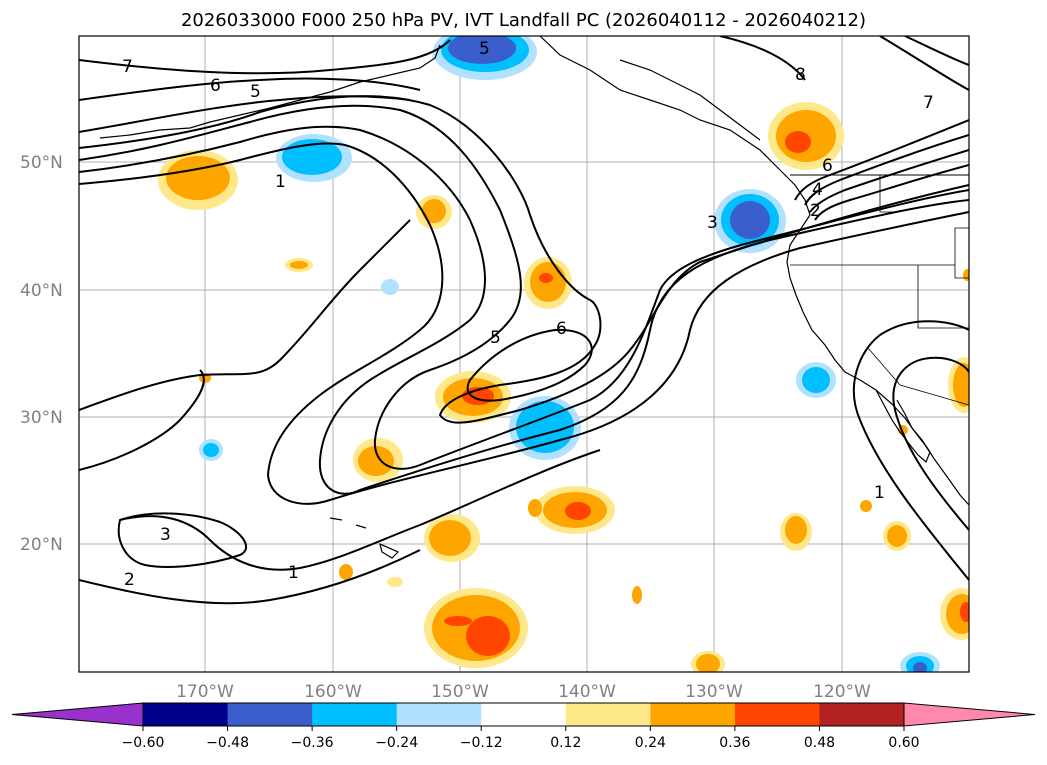 Image resolution: width=1047 pixels, height=765 pixels. Describe the element at coordinates (396, 743) in the screenshot. I see `colorbar-tick-label: −0.24` at that location.